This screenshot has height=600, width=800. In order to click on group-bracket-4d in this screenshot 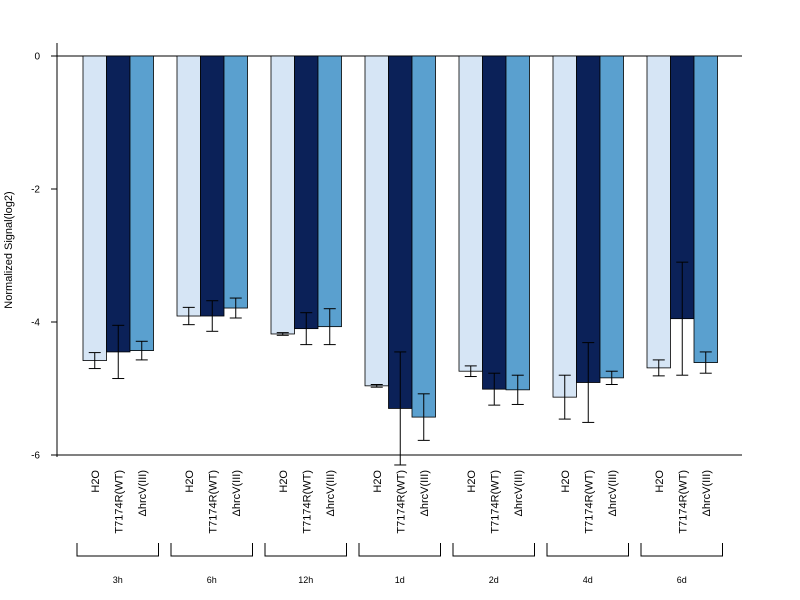, I will do `click(587, 550)`.